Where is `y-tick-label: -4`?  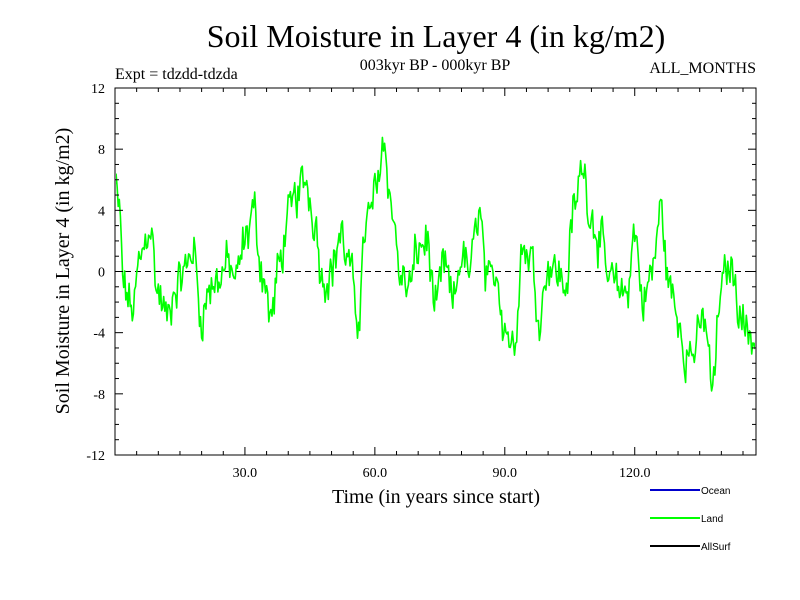
y-tick-label: -4 is located at coordinates (99, 334).